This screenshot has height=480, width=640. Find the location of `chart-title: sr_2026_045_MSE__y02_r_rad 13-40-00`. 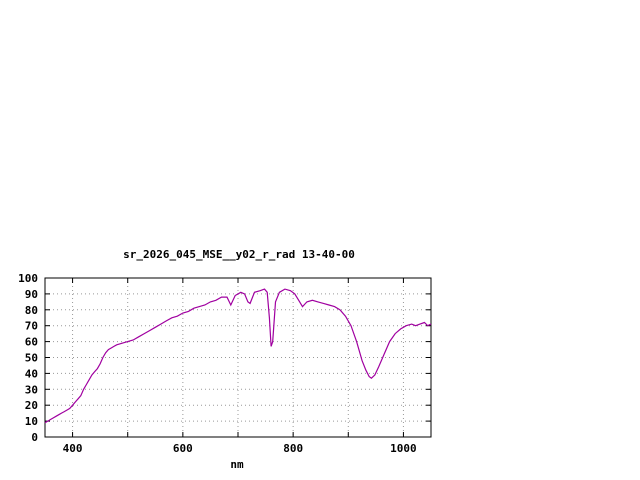

chart-title: sr_2026_045_MSE__y02_r_rad 13-40-00 is located at coordinates (239, 254).